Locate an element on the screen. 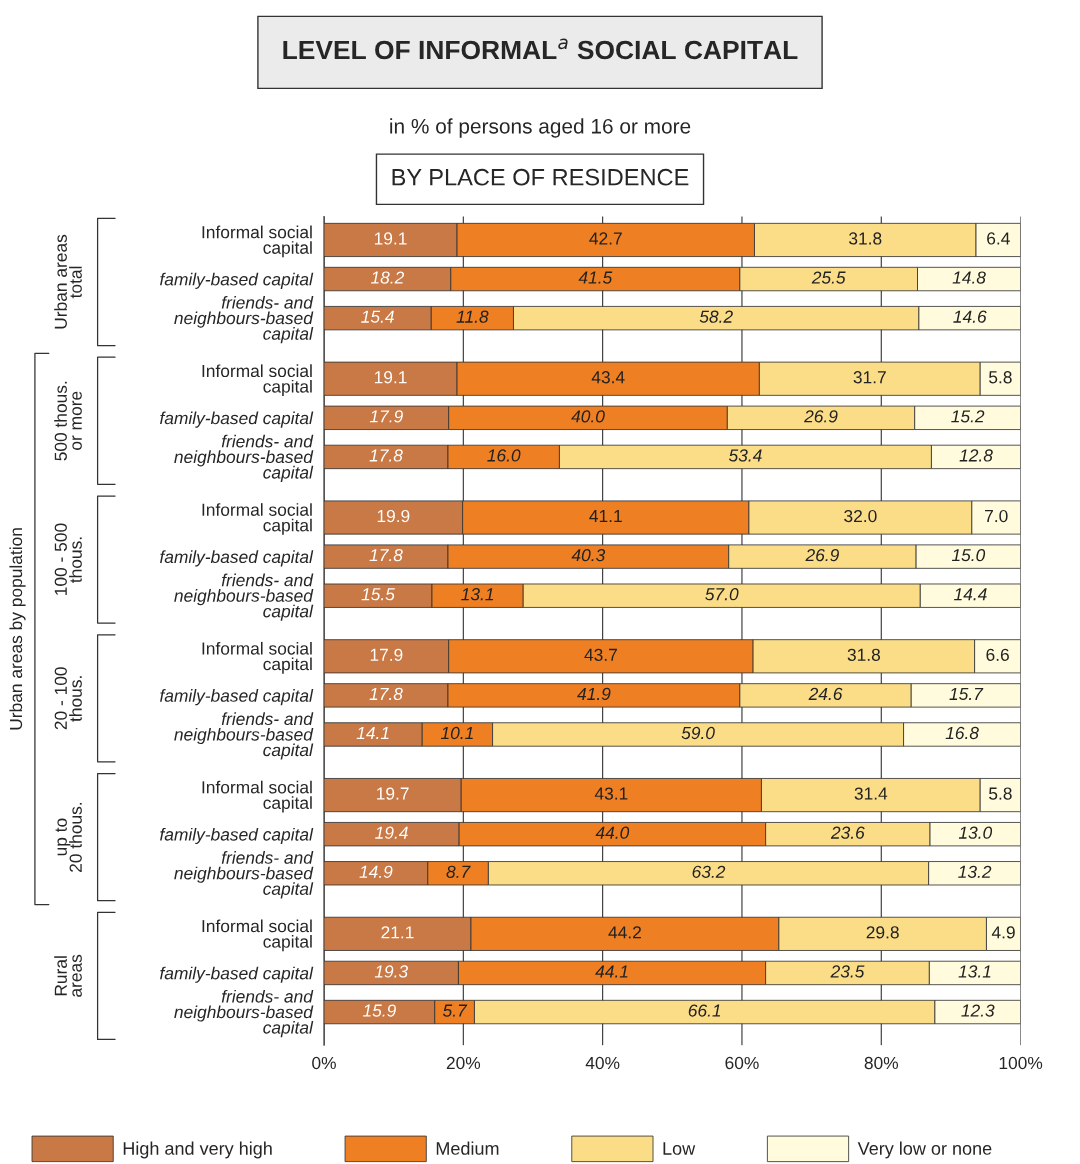 This screenshot has width=1080, height=1164. data-label: 14.1 is located at coordinates (372, 733).